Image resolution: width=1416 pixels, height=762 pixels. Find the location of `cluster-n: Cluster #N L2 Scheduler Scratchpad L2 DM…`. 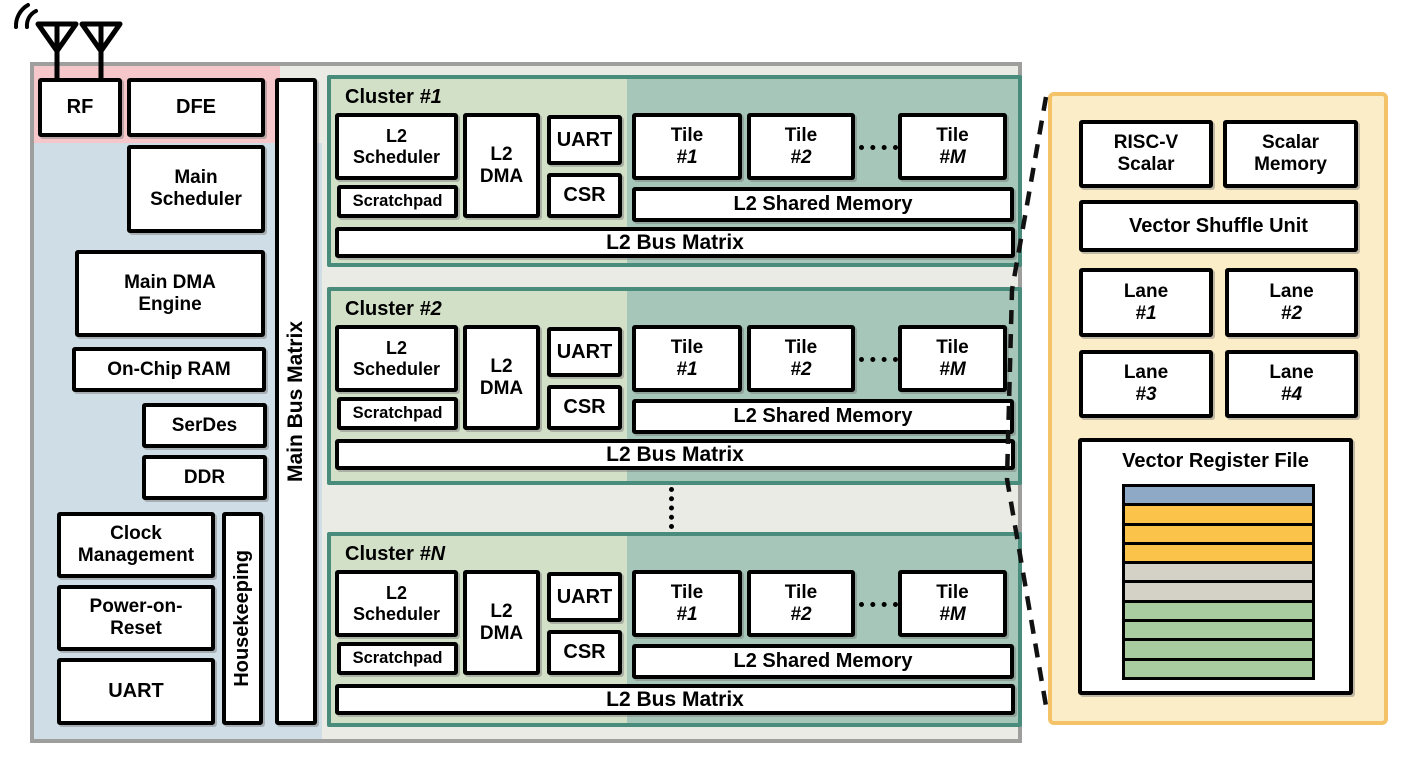

cluster-n: Cluster #N L2 Scheduler Scratchpad L2 DM… is located at coordinates (674, 629).